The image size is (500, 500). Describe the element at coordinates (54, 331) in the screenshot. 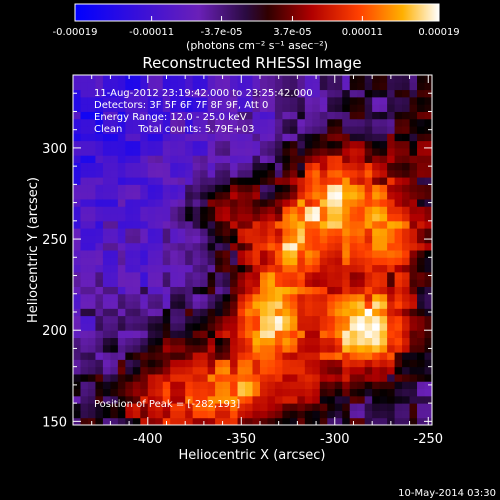

I see `y-tick-label: 200` at that location.